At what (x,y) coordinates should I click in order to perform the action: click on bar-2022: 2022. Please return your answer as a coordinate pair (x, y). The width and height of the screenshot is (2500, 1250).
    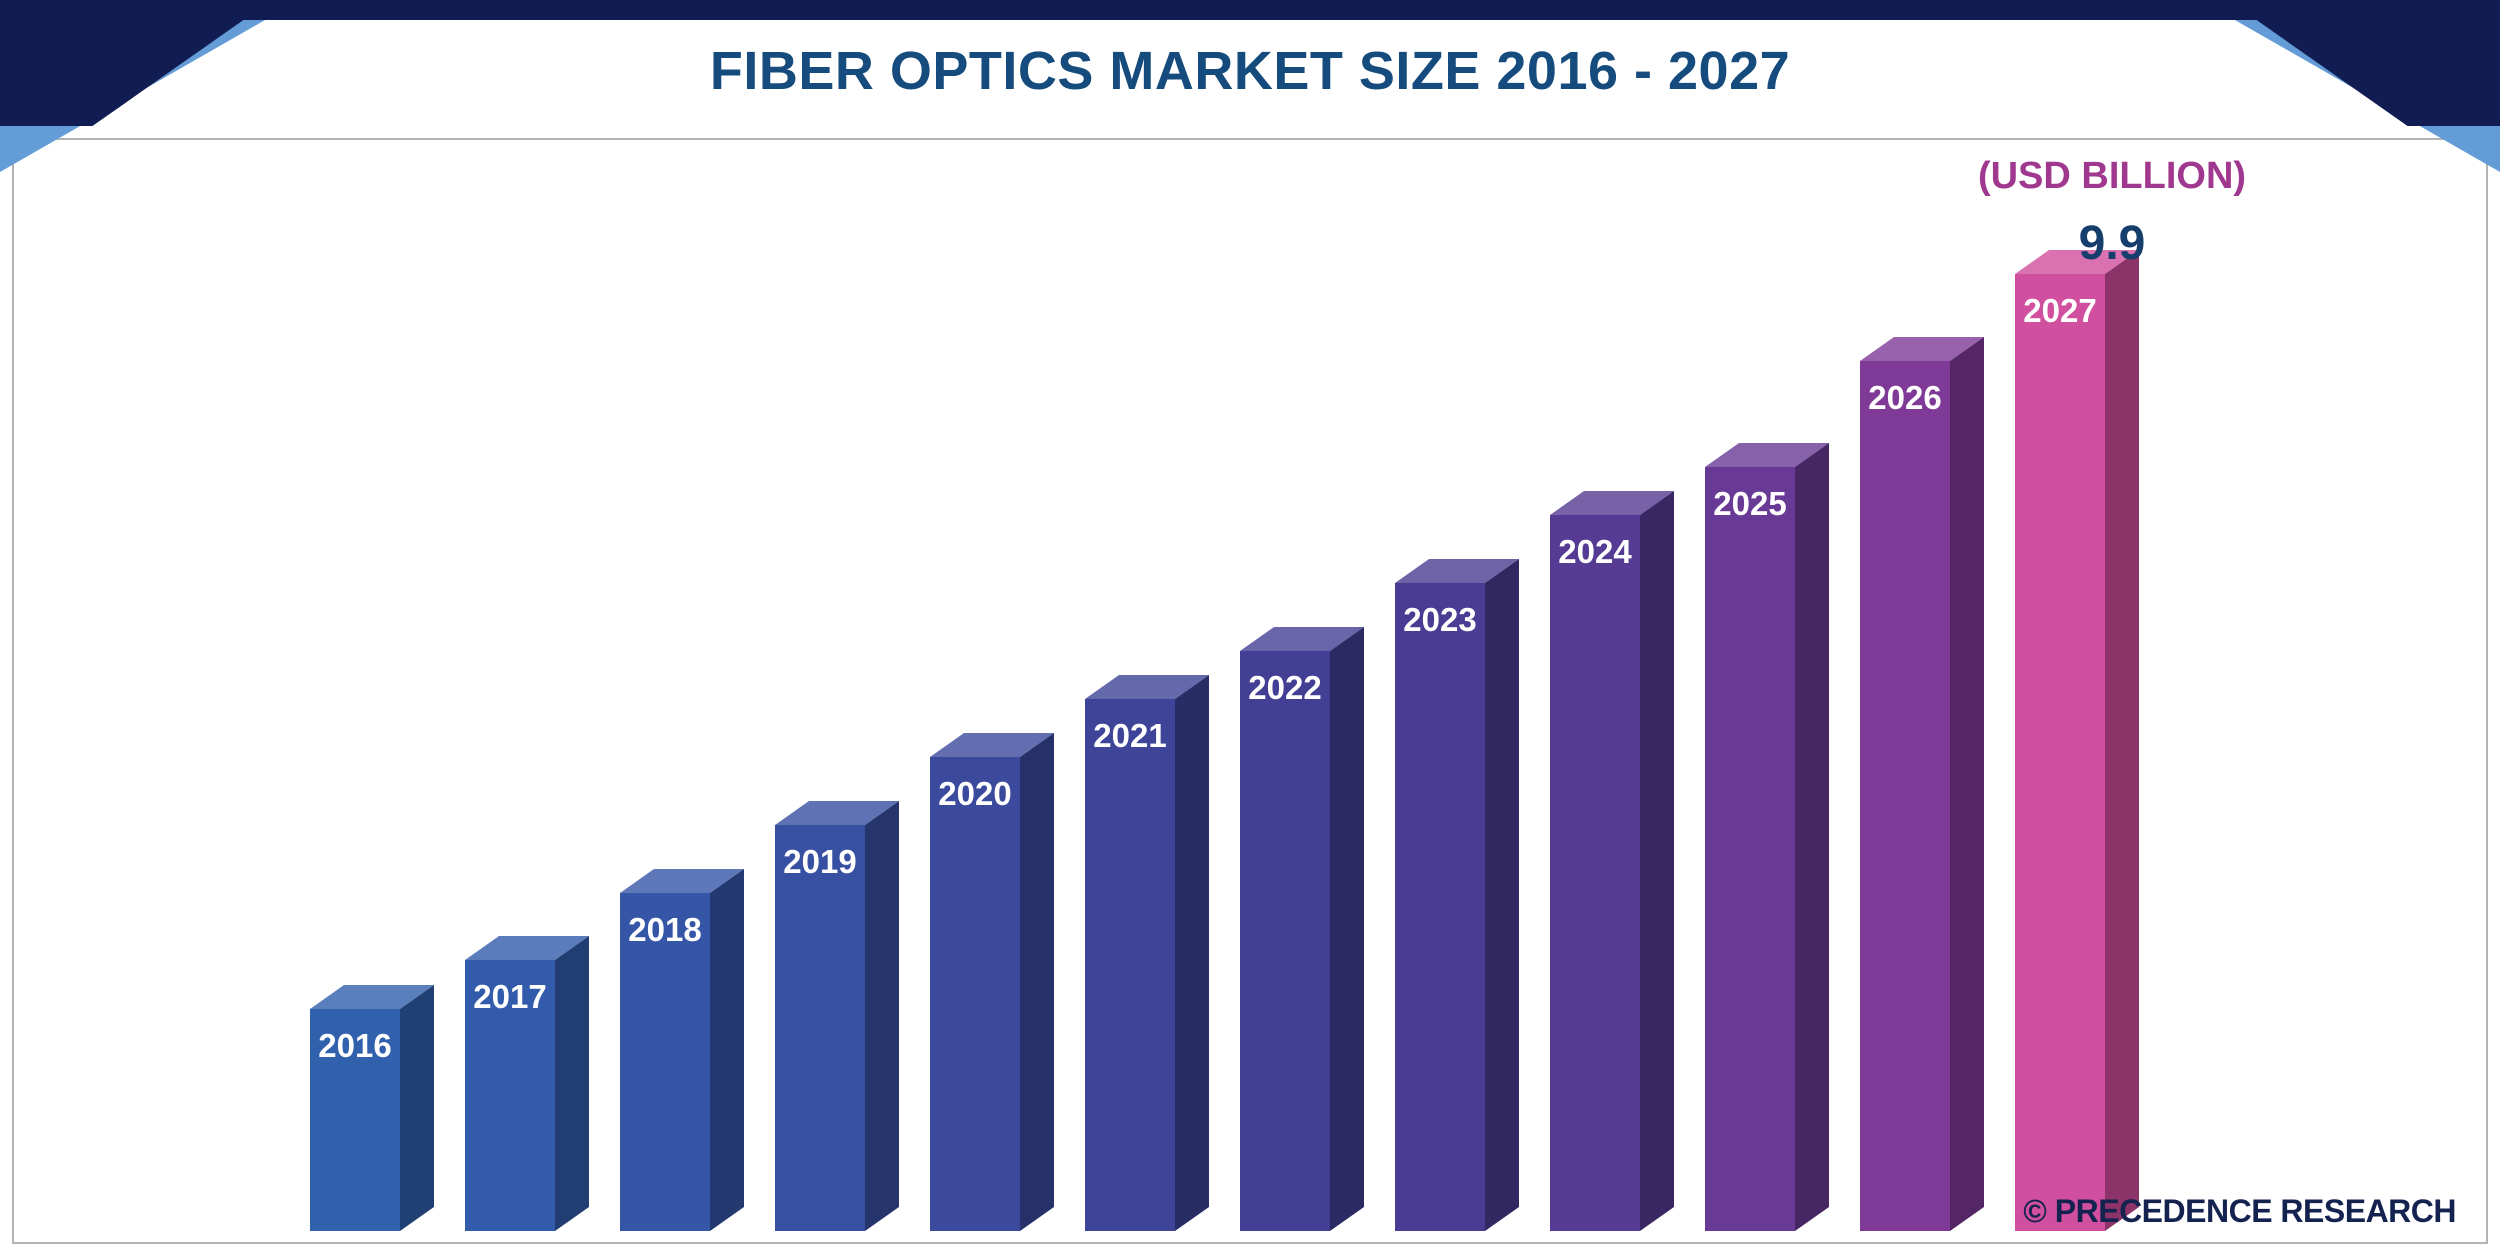
    Looking at the image, I should click on (1302, 929).